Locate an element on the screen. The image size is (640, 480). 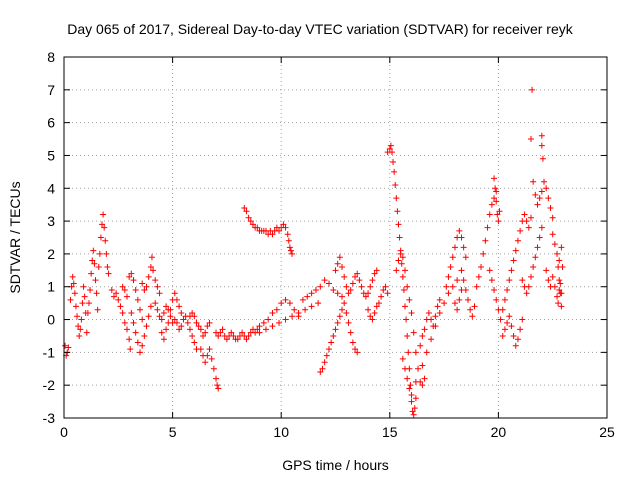
y-tick-label: 3 is located at coordinates (51, 221).